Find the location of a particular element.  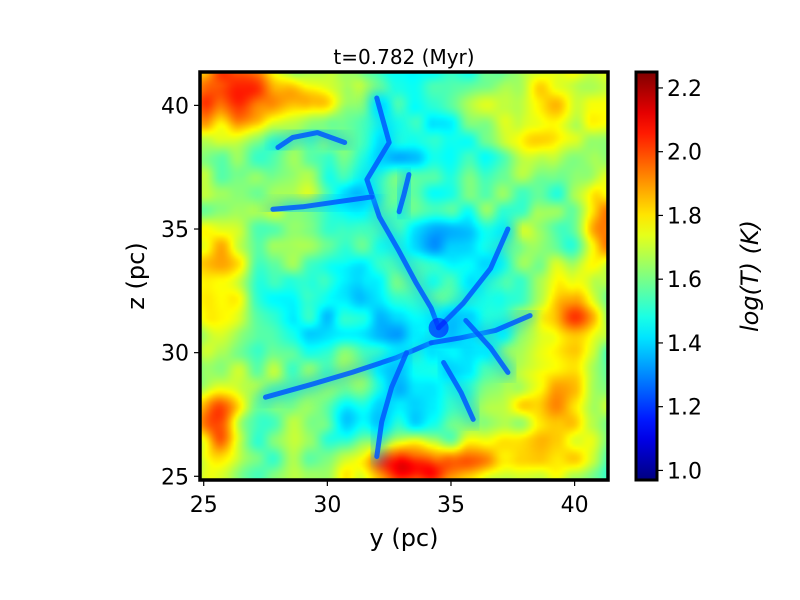

x-tick-label: 30 is located at coordinates (327, 505).